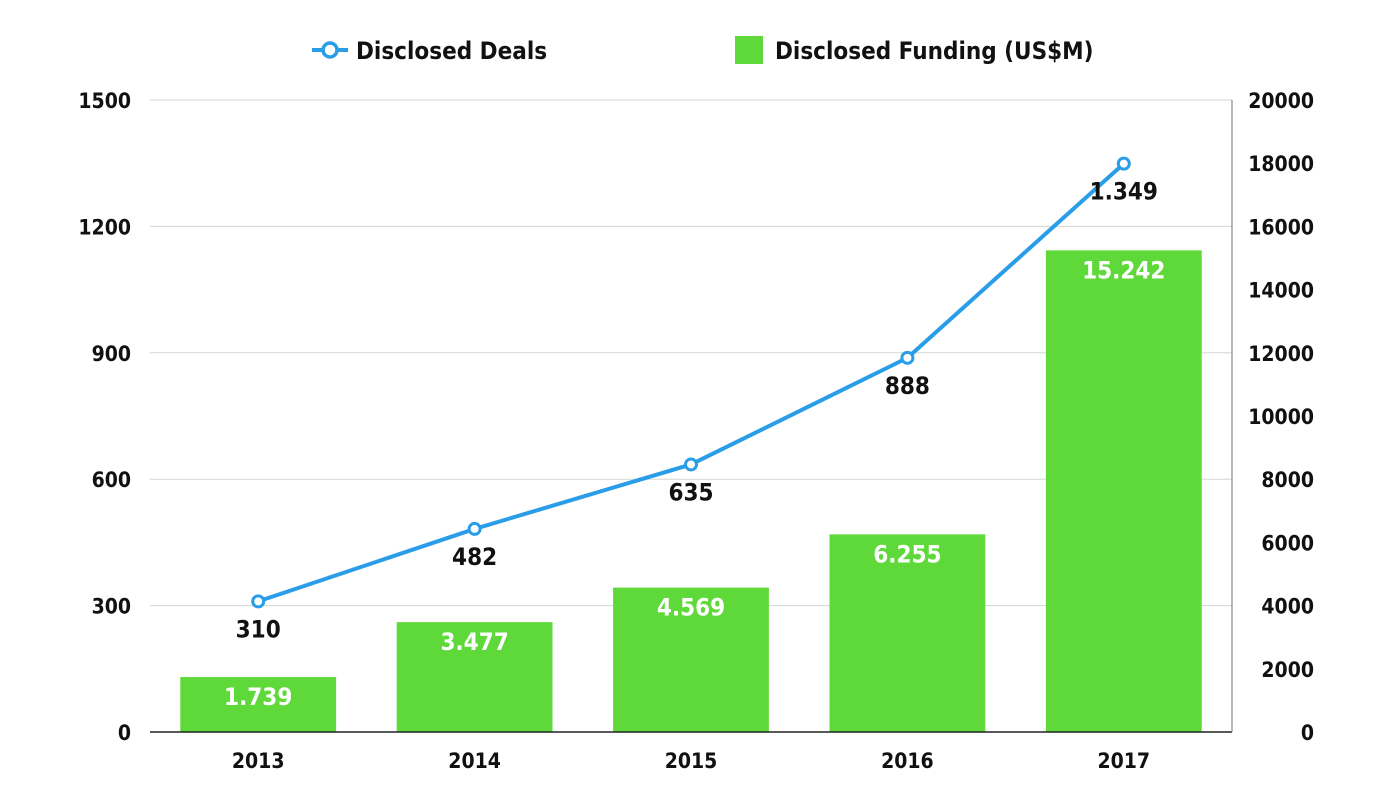 Image resolution: width=1400 pixels, height=788 pixels. What do you see at coordinates (1123, 491) in the screenshot?
I see `bar-2017` at bounding box center [1123, 491].